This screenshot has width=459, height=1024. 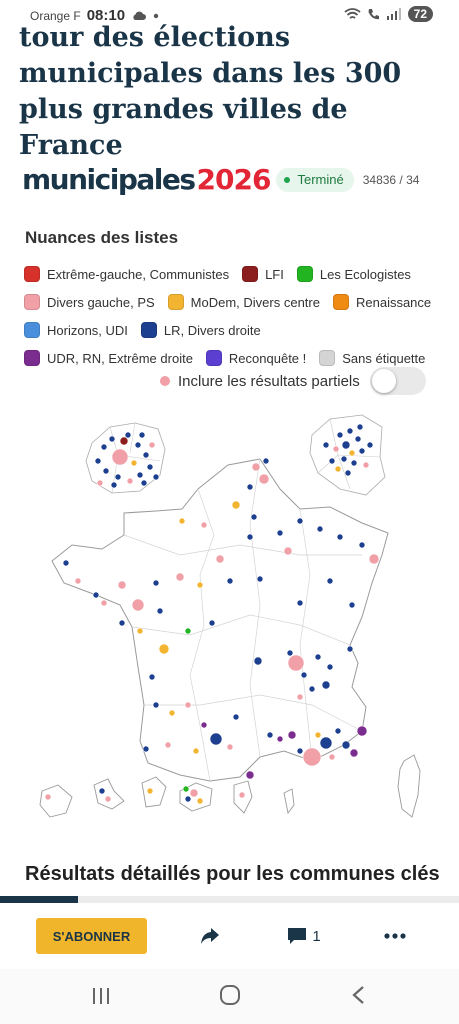 I want to click on subscribe-button: S'ABONNER, so click(x=91, y=936).